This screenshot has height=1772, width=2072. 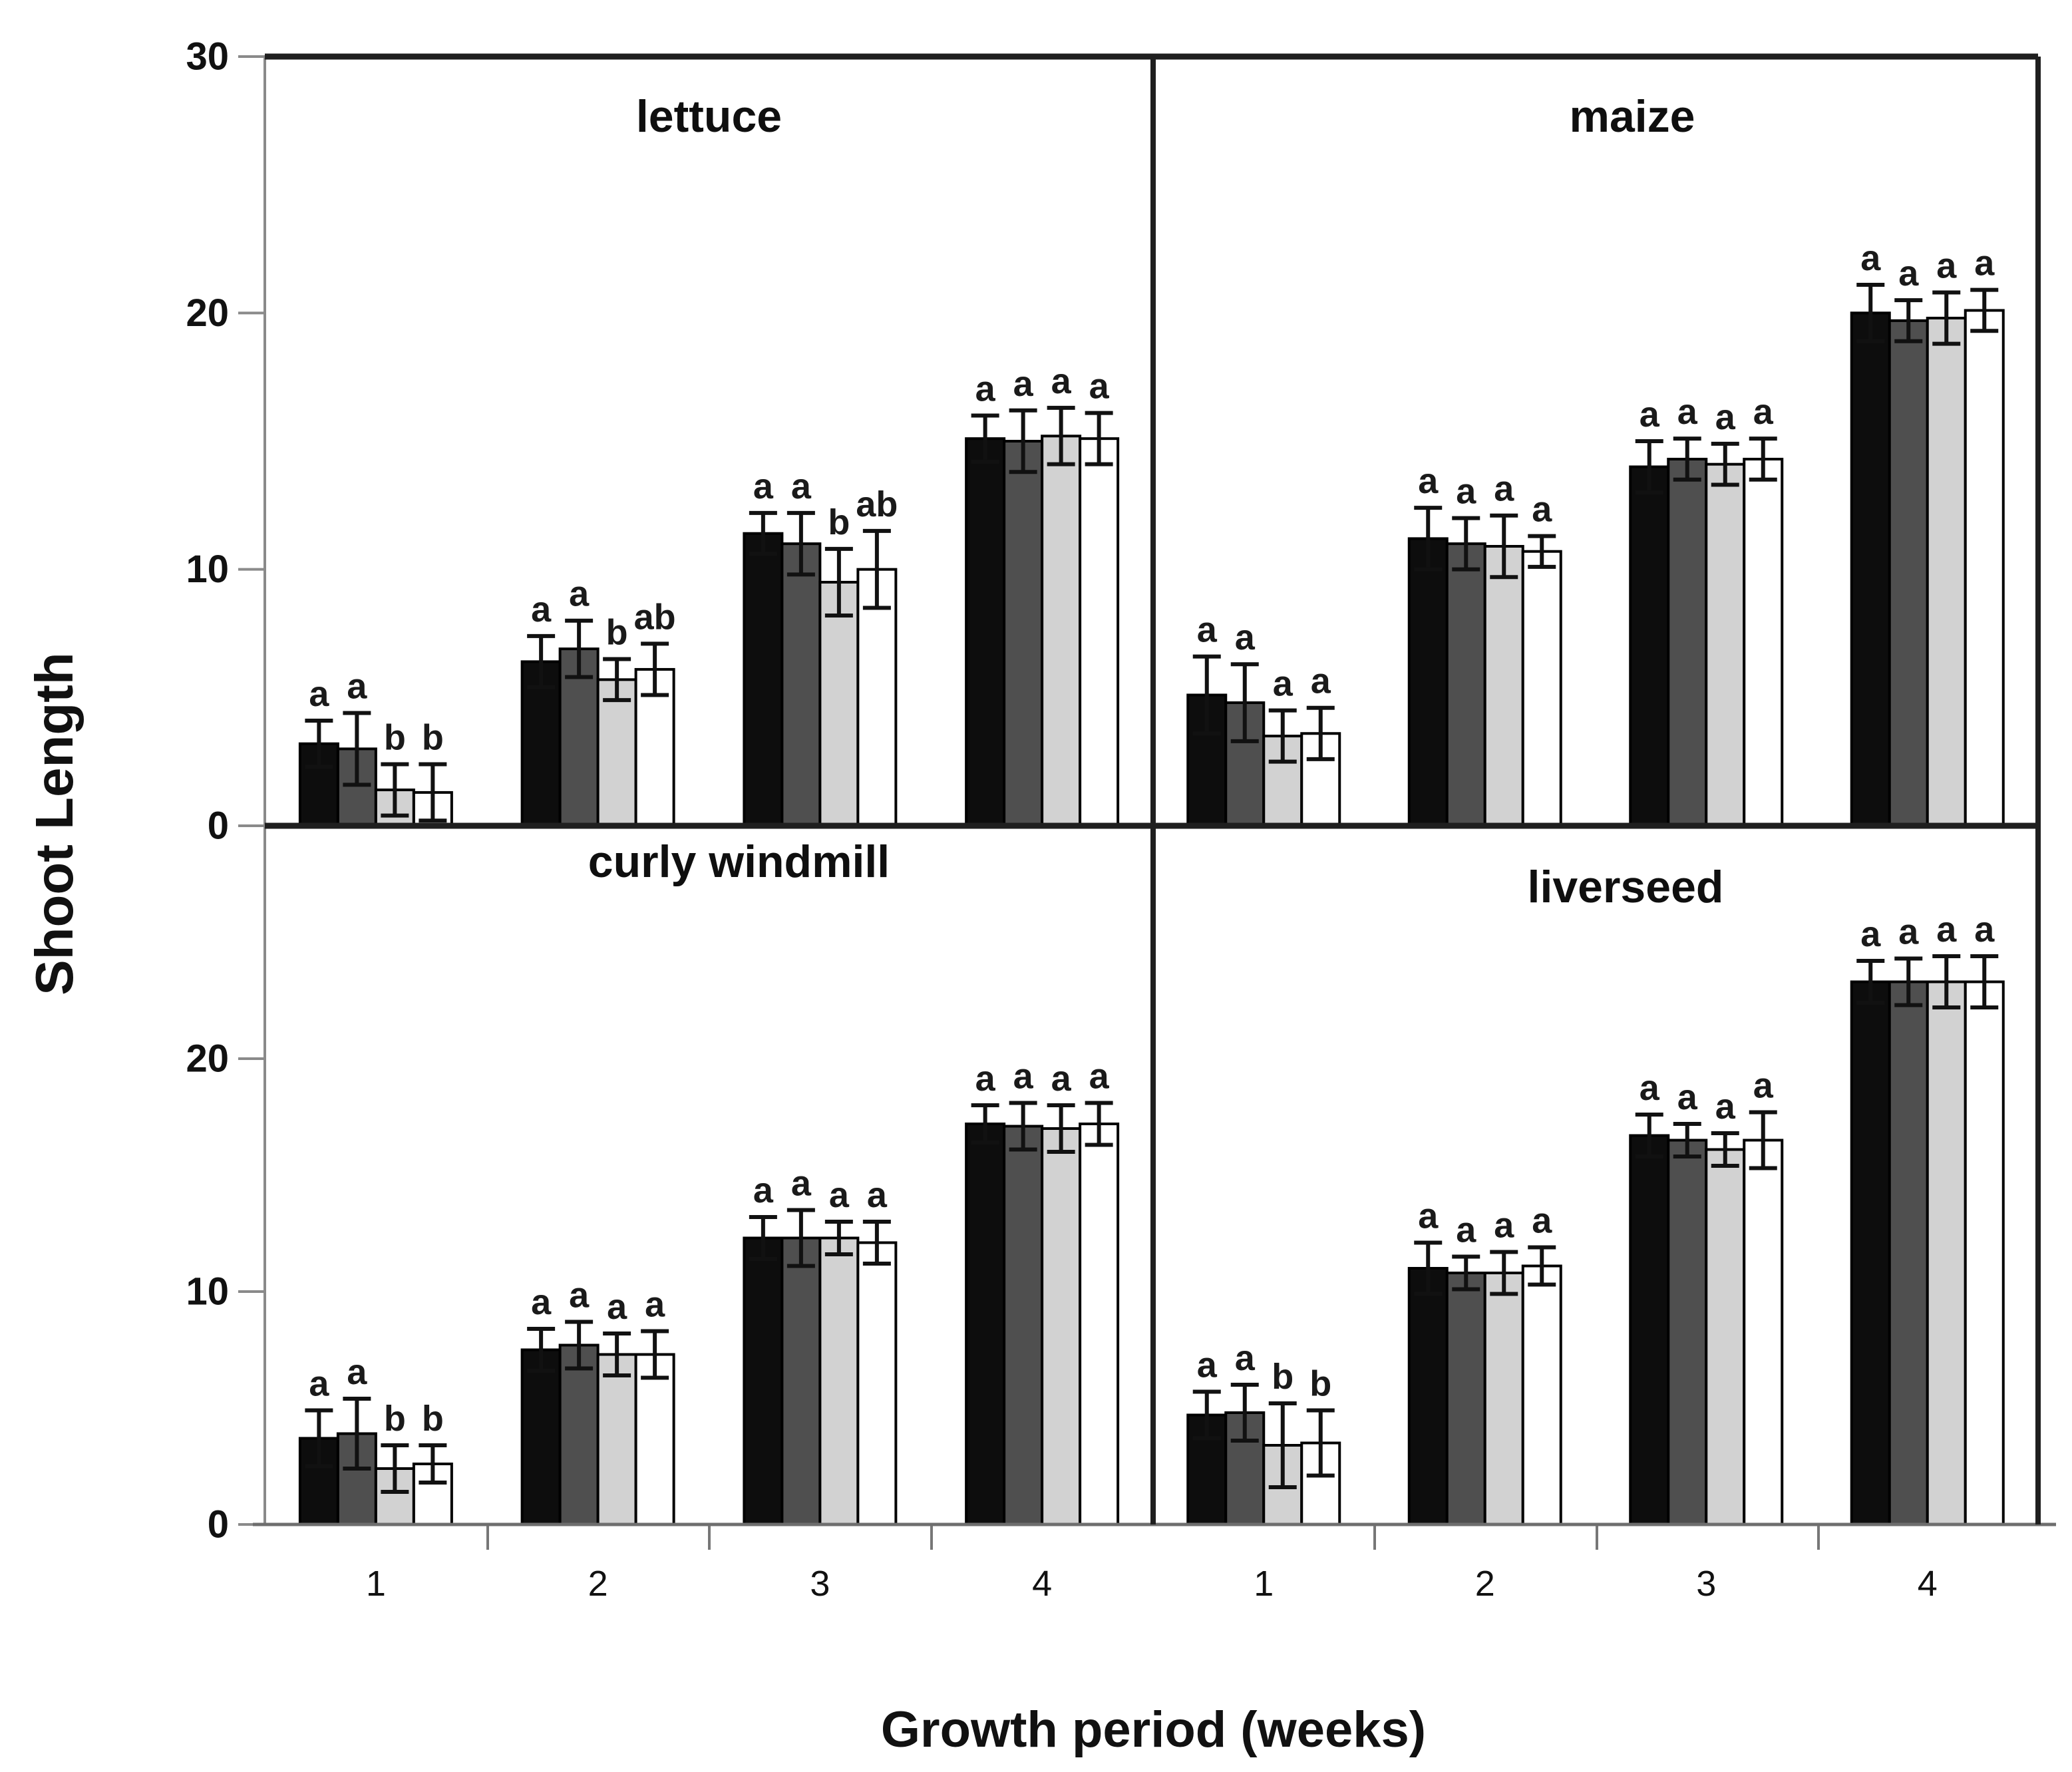 I want to click on sig-letter-maize-wk3-light-gray: a, so click(x=1725, y=417).